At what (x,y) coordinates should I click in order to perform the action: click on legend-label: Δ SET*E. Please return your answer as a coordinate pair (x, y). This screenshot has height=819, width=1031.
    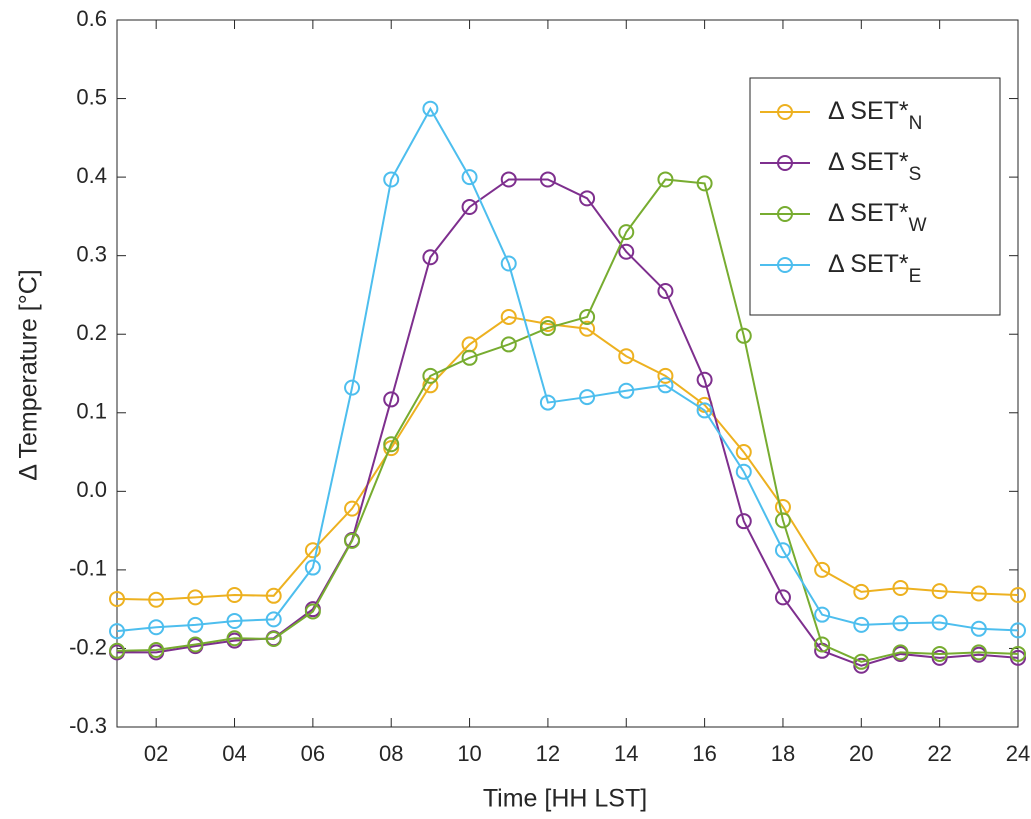
    Looking at the image, I should click on (874, 268).